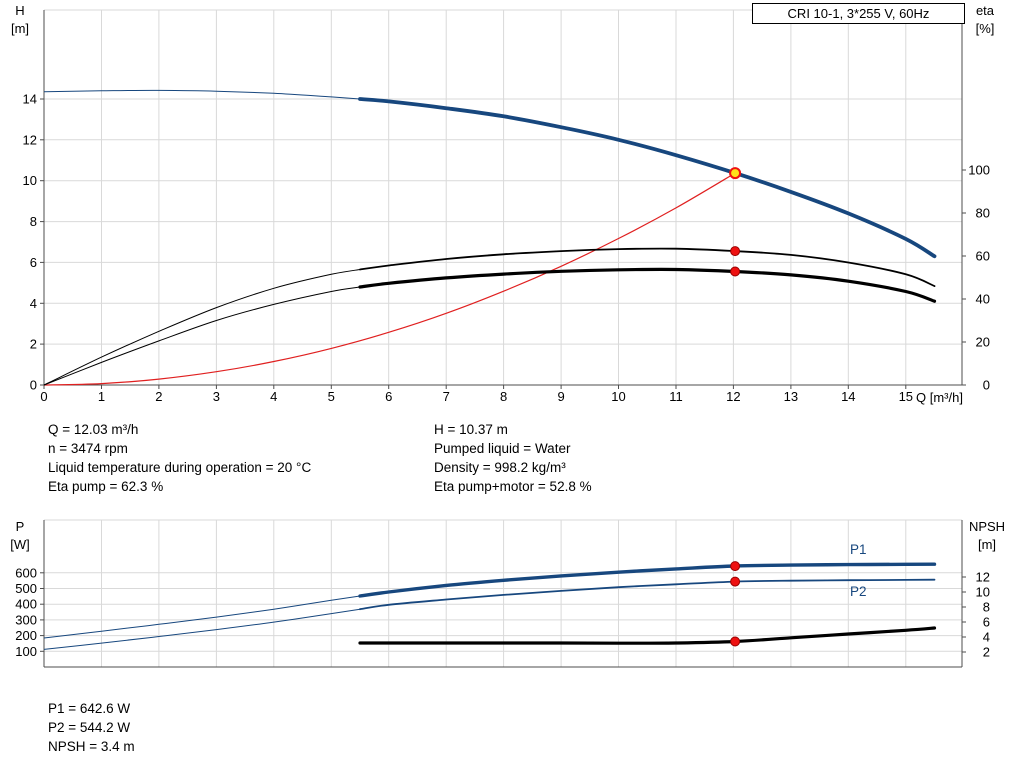 This screenshot has width=1024, height=781. I want to click on x-axis-tick-label: 4, so click(273, 396).